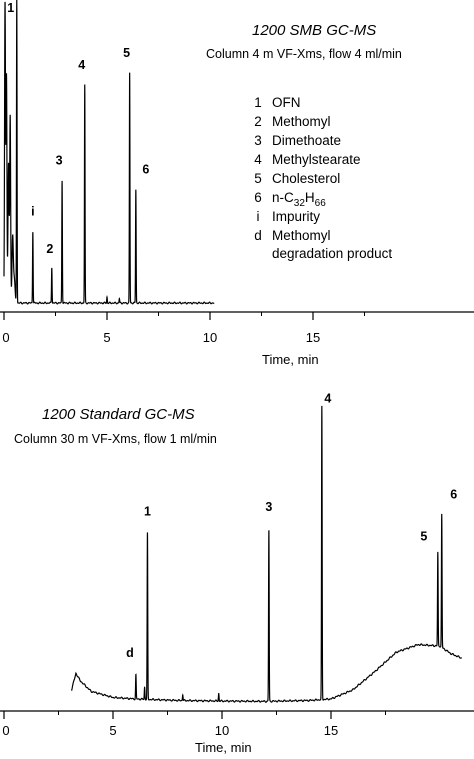  What do you see at coordinates (258, 102) in the screenshot?
I see `legend-key: 1` at bounding box center [258, 102].